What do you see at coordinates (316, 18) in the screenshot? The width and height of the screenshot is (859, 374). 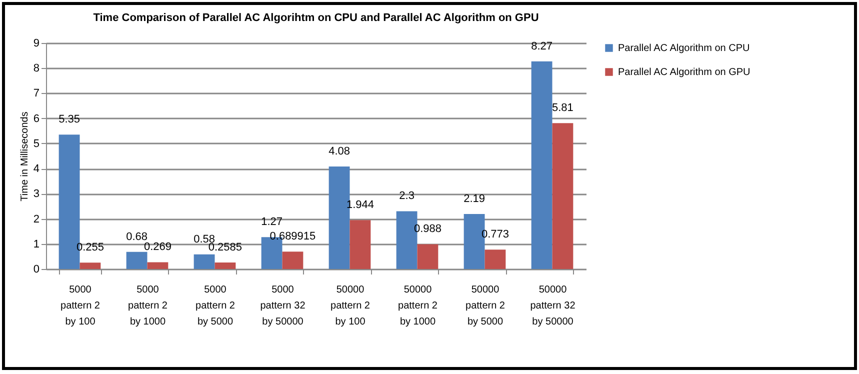 I see `chart-title: Time Comparison of Parallel AC Algorihtm on CPU and Parallel AC Algorithm on GPU` at bounding box center [316, 18].